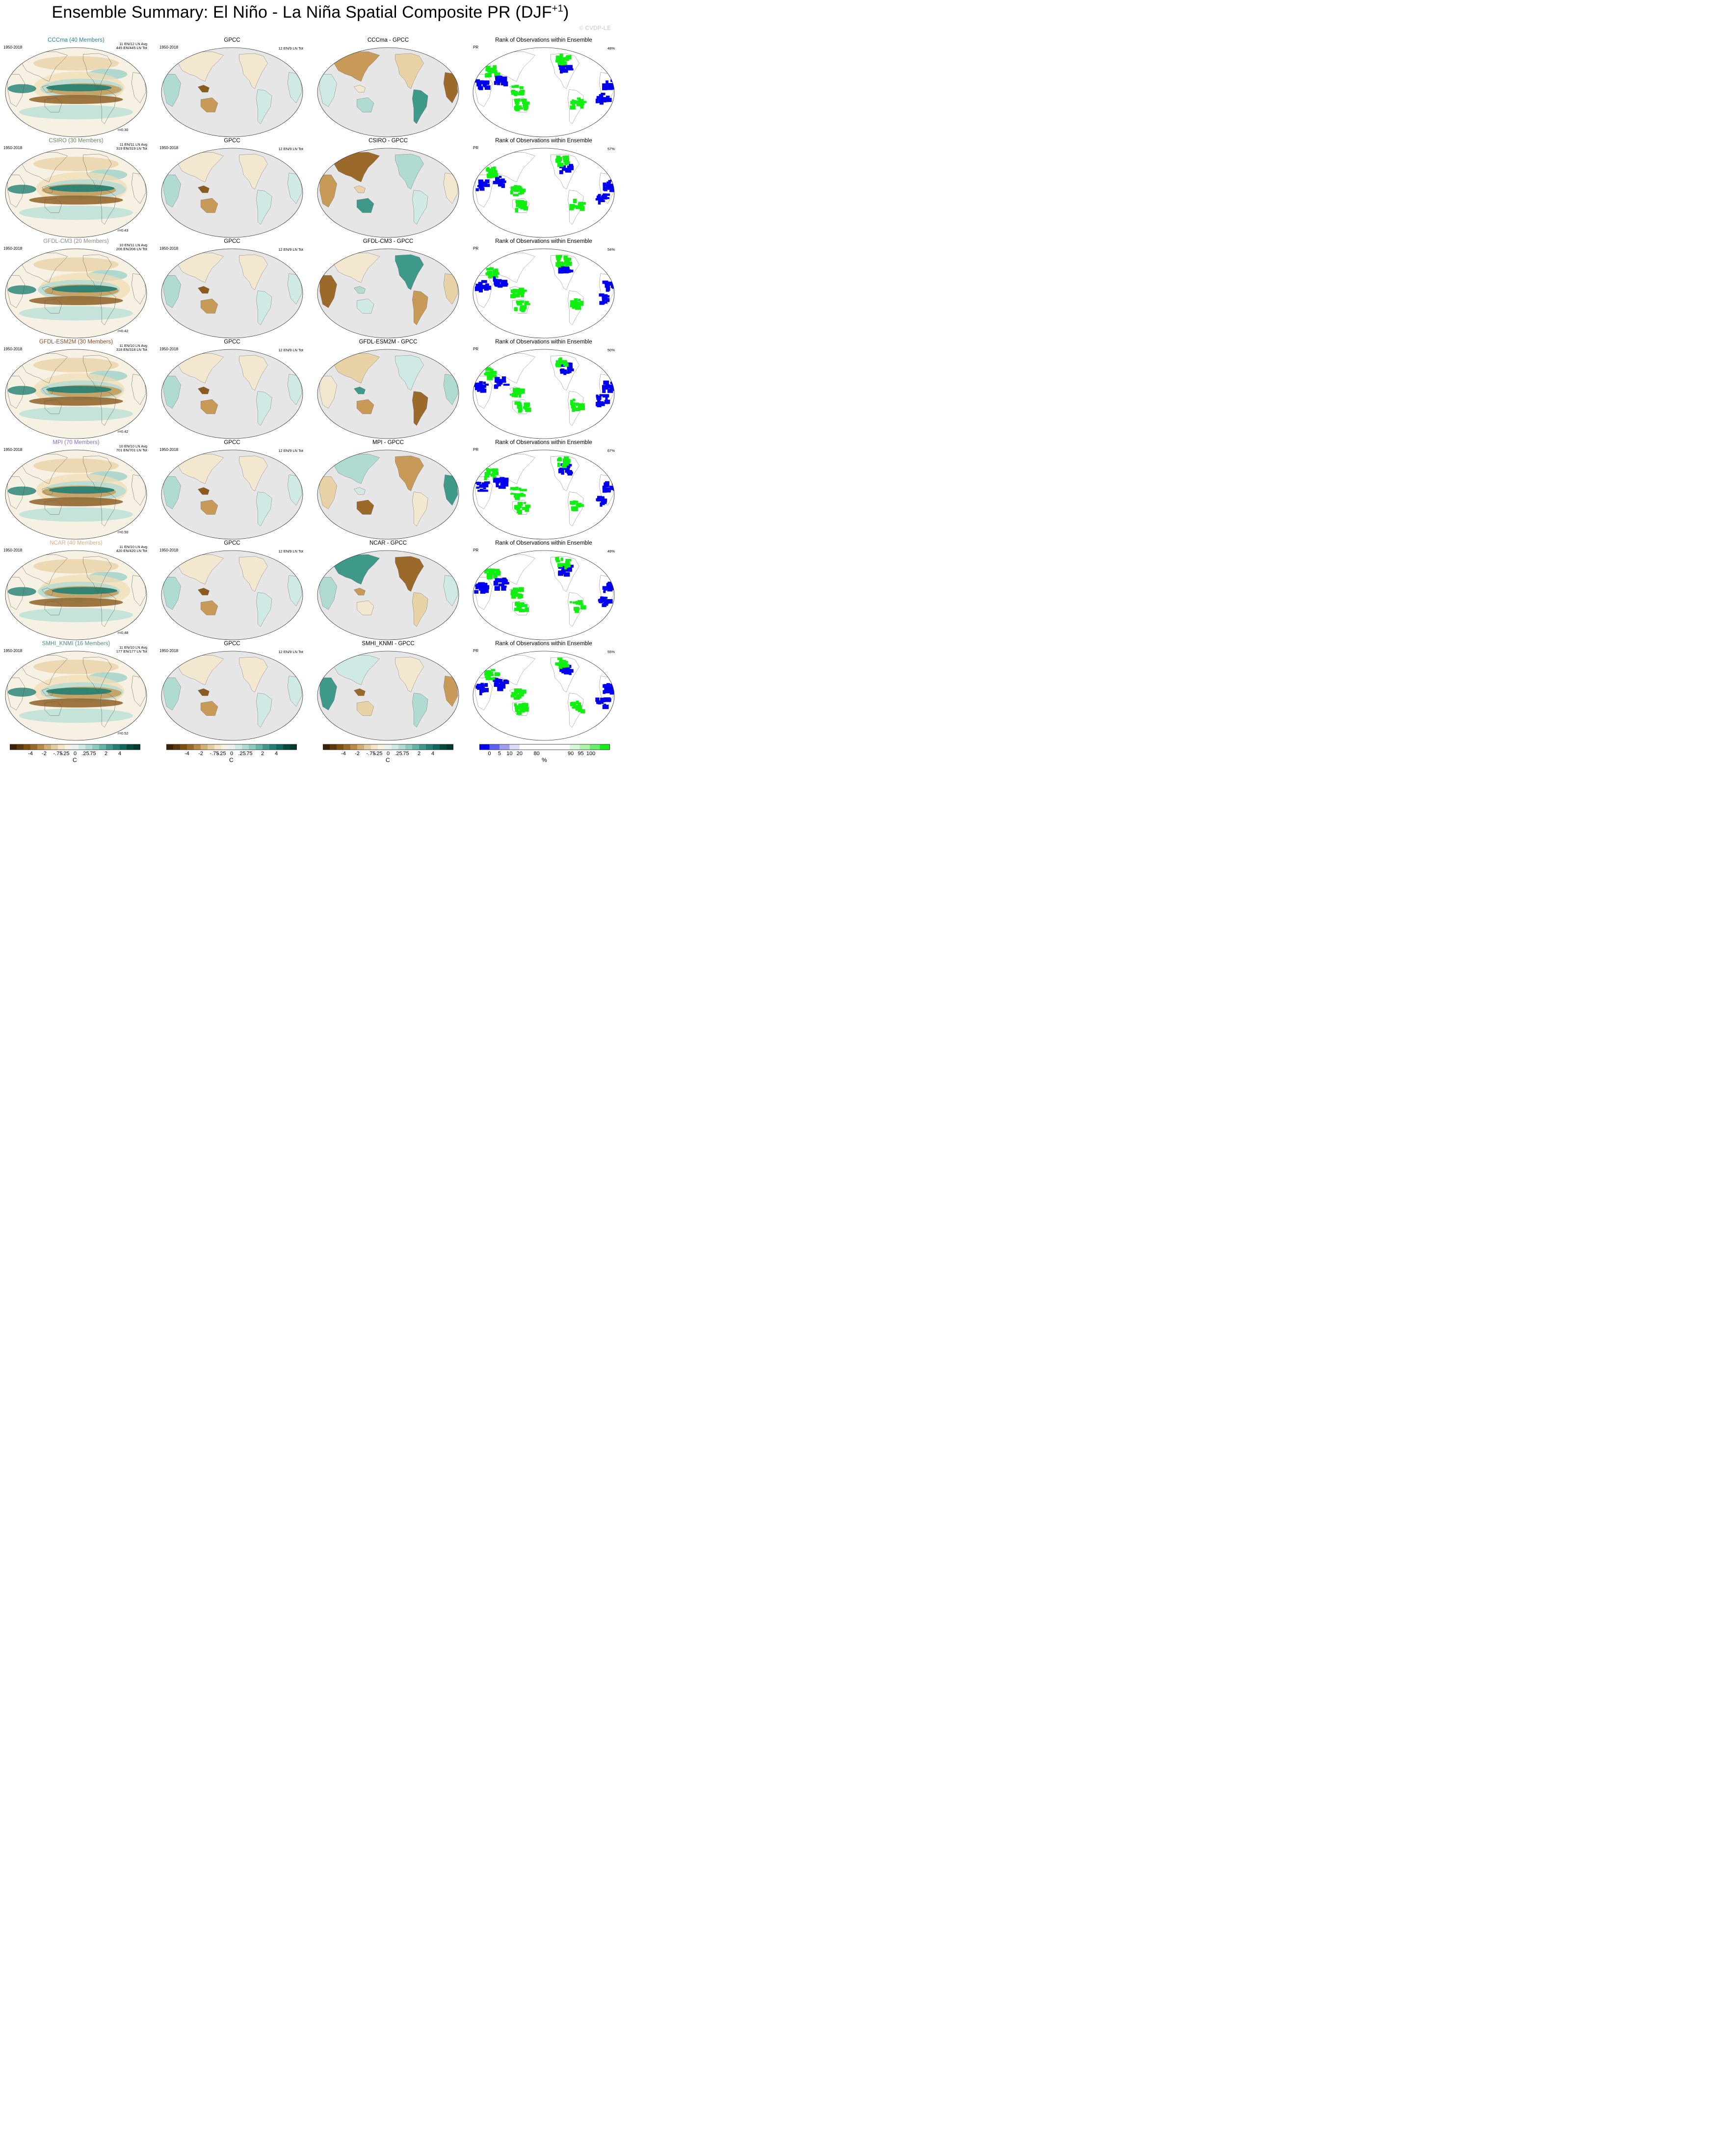  What do you see at coordinates (47, 592) in the screenshot?
I see `coastline-maritime-continent` at bounding box center [47, 592].